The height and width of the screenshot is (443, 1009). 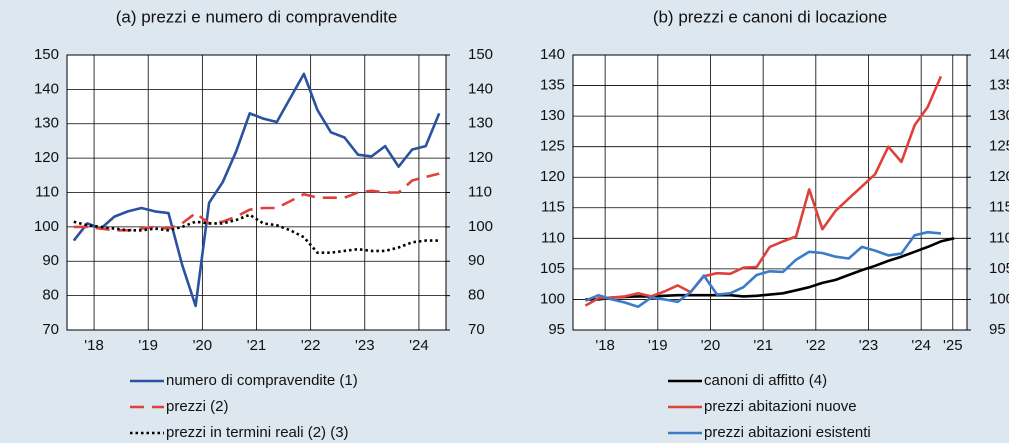 What do you see at coordinates (999, 85) in the screenshot?
I see `y2-tick-label: 135` at bounding box center [999, 85].